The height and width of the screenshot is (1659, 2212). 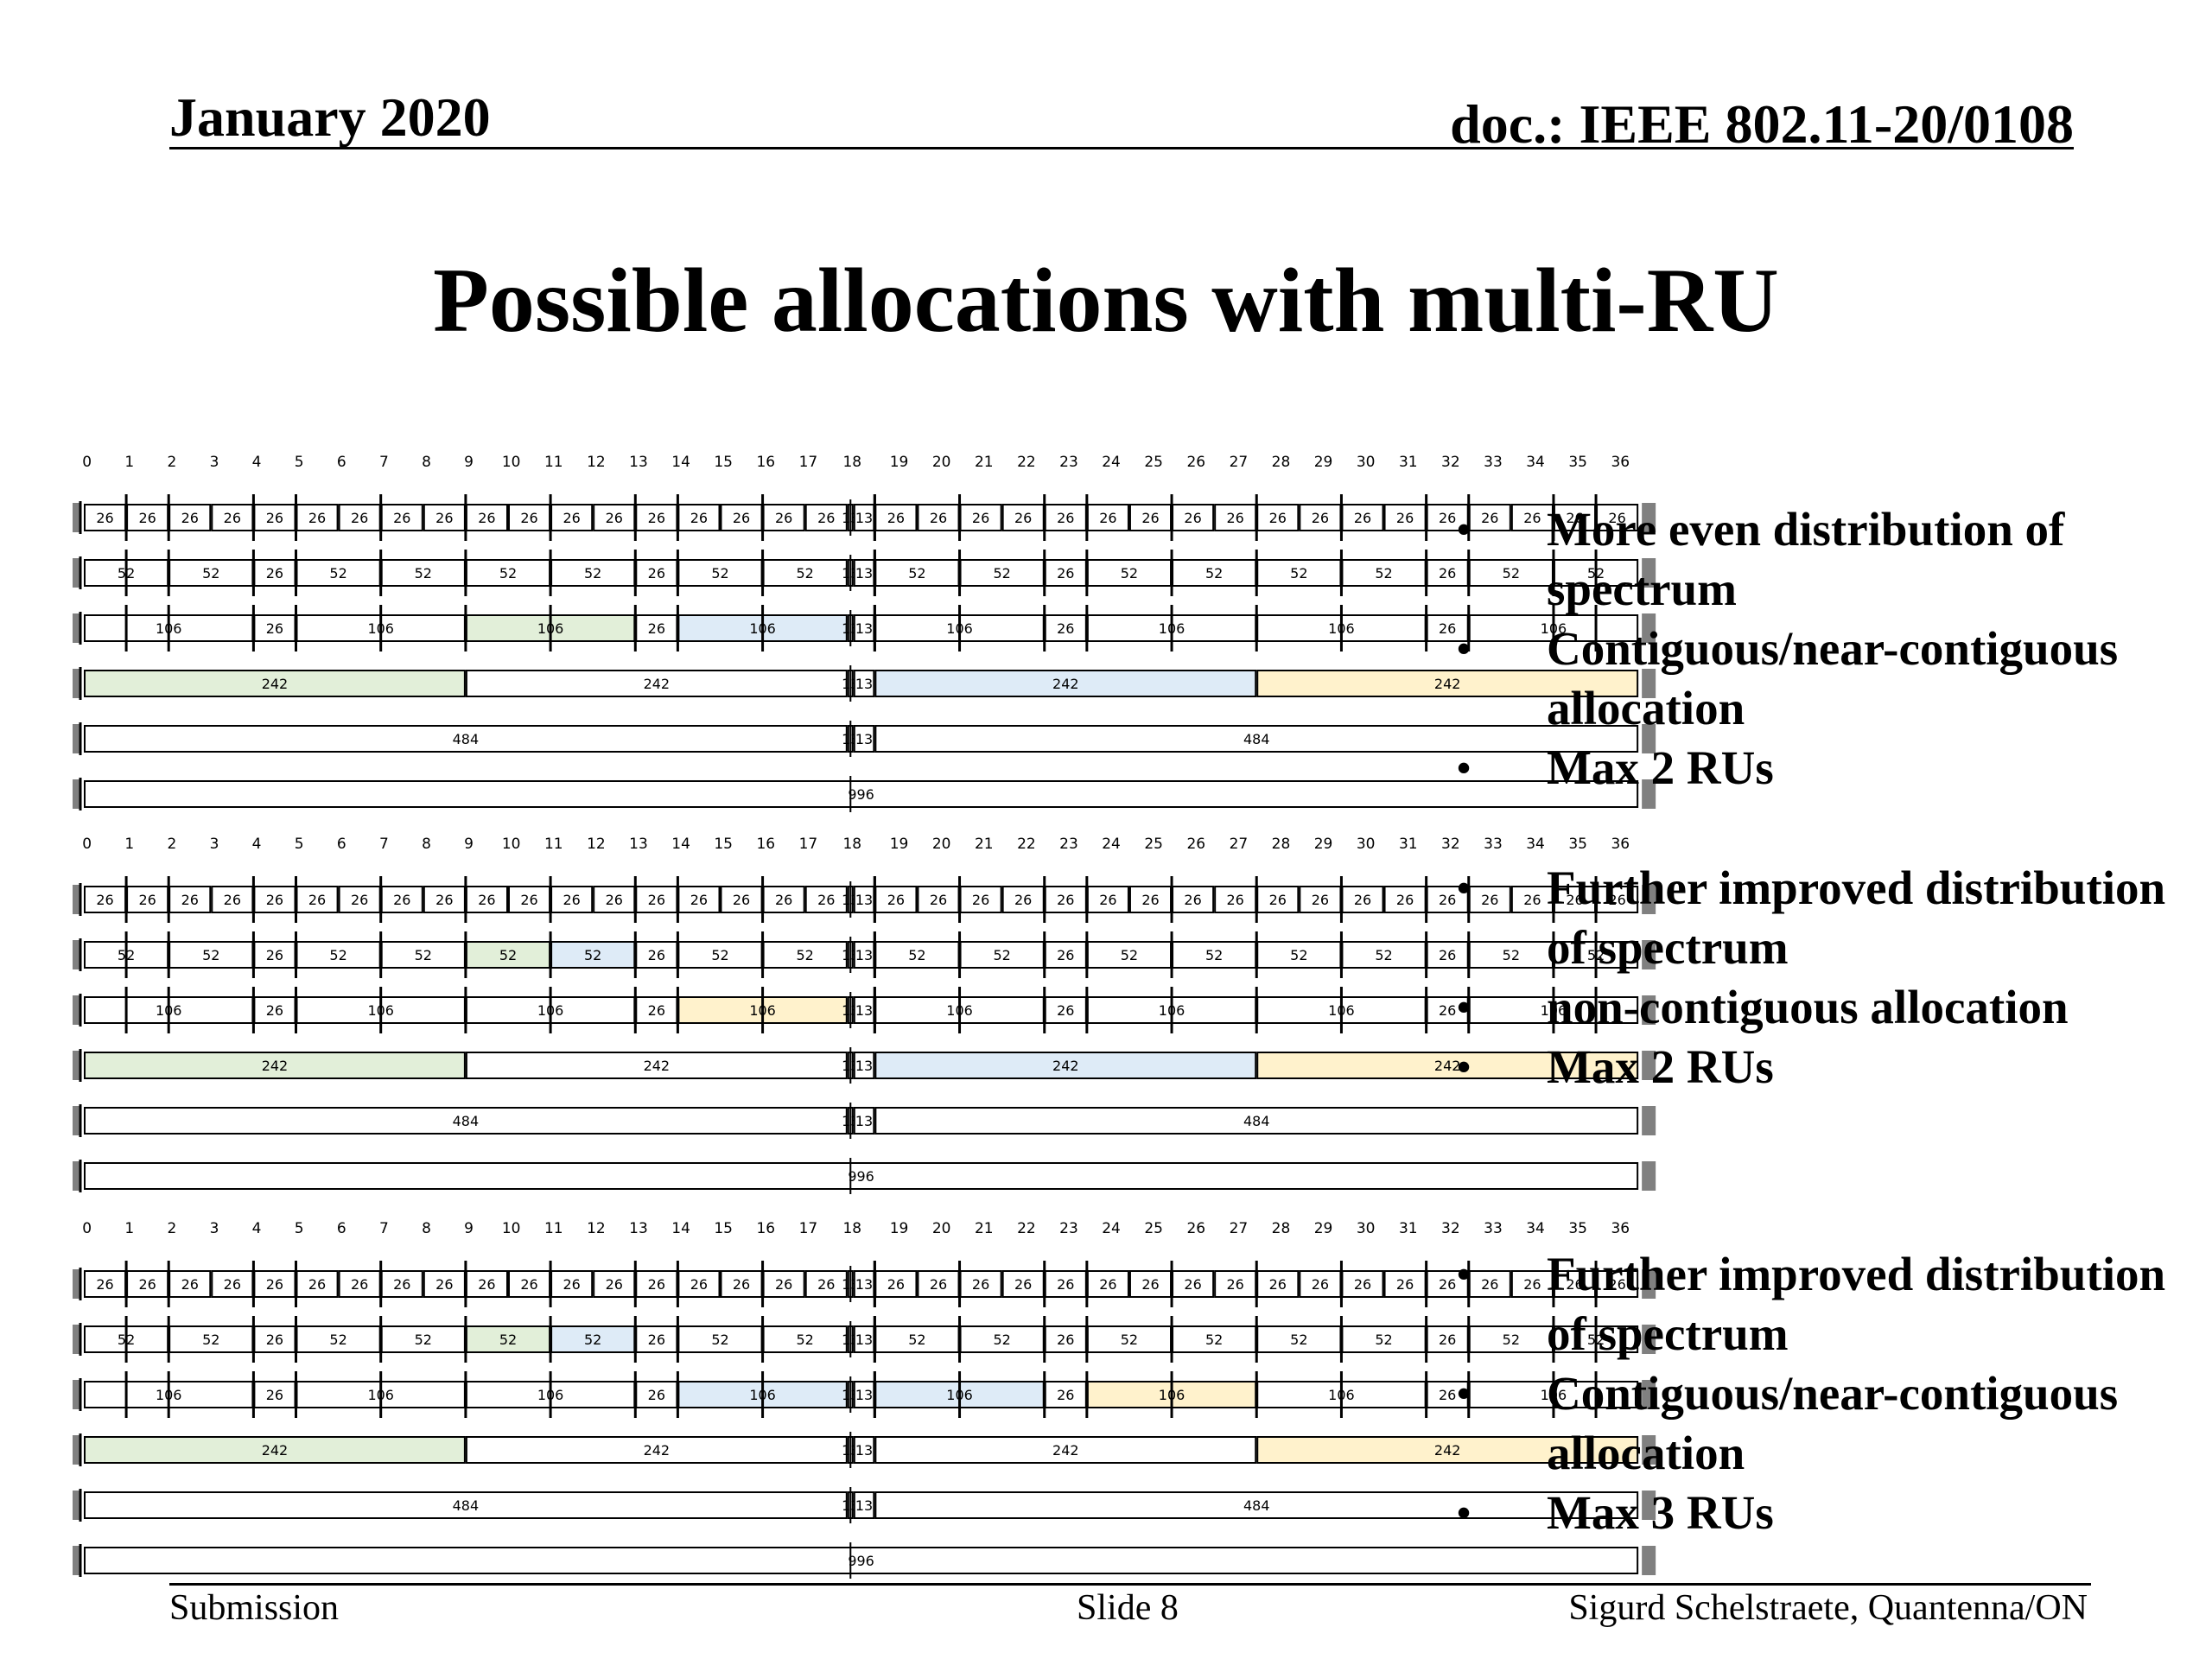 What do you see at coordinates (1130, 1584) in the screenshot?
I see `footer-rule` at bounding box center [1130, 1584].